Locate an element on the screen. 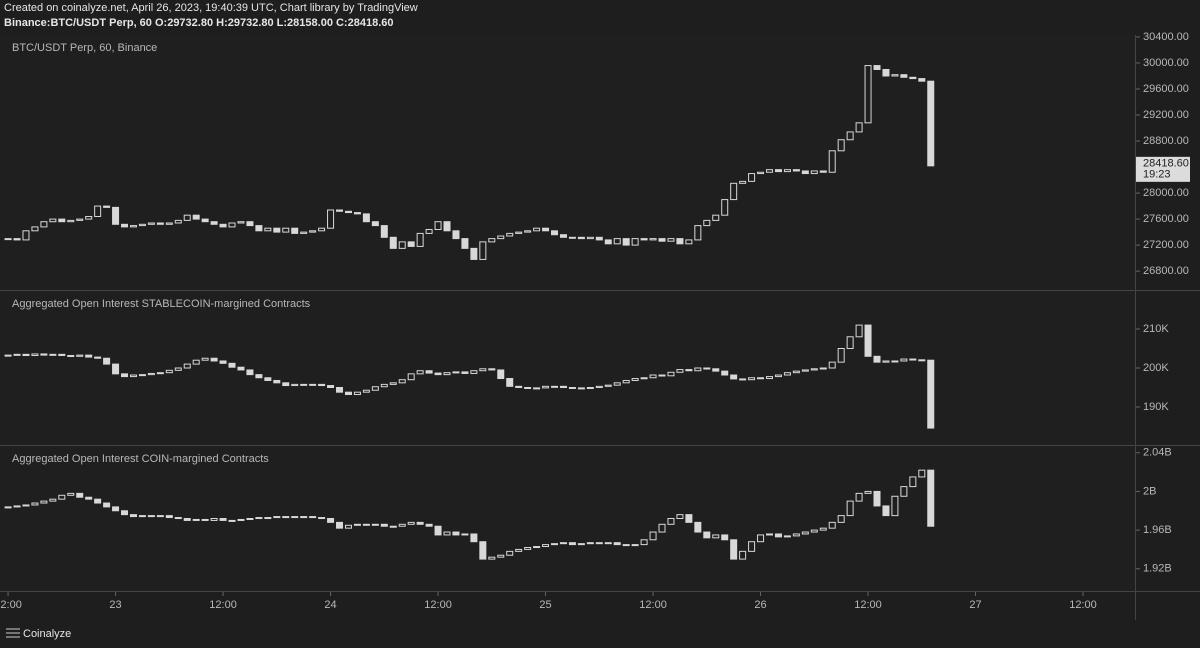 This screenshot has width=1200, height=648. y-tick-label: 2B is located at coordinates (1149, 491).